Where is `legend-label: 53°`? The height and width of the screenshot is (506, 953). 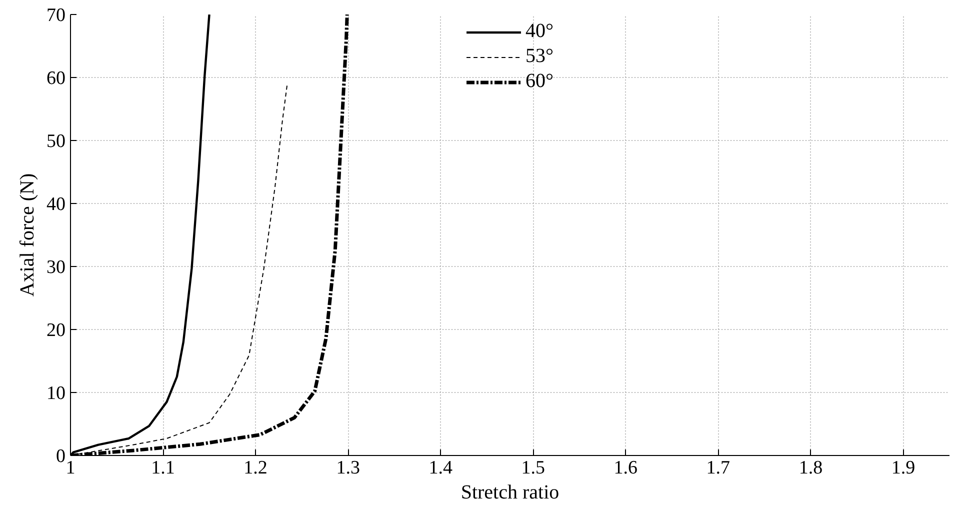
legend-label: 53° is located at coordinates (540, 56).